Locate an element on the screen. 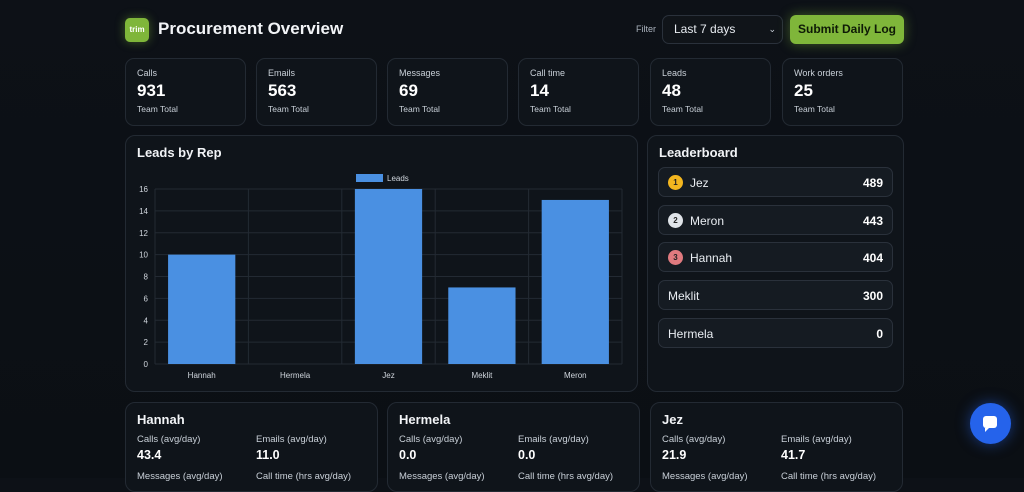  stat-value: 931 is located at coordinates (151, 90).